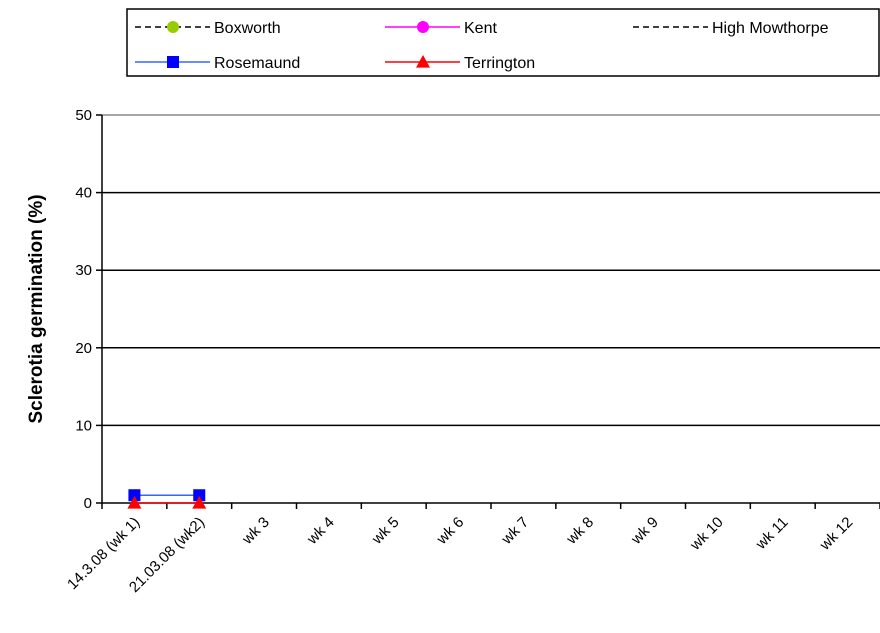  I want to click on series-rosemaund, so click(167, 495).